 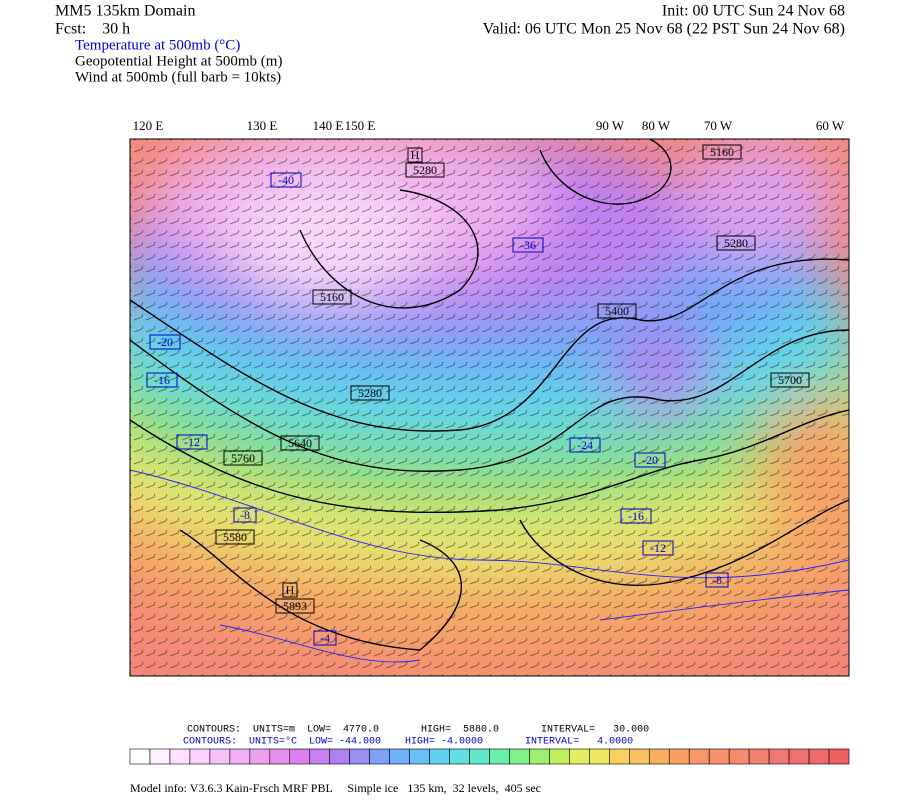 What do you see at coordinates (360, 125) in the screenshot?
I see `longitude-label: 150 E` at bounding box center [360, 125].